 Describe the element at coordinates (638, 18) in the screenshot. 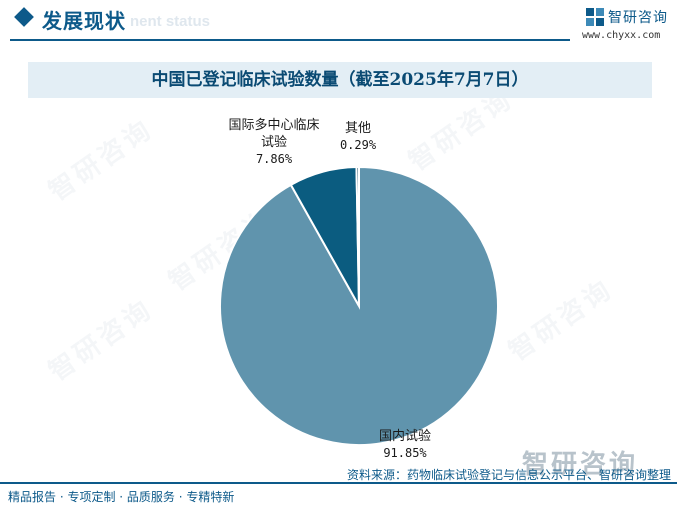

I see `brand-name: 智研咨询` at that location.